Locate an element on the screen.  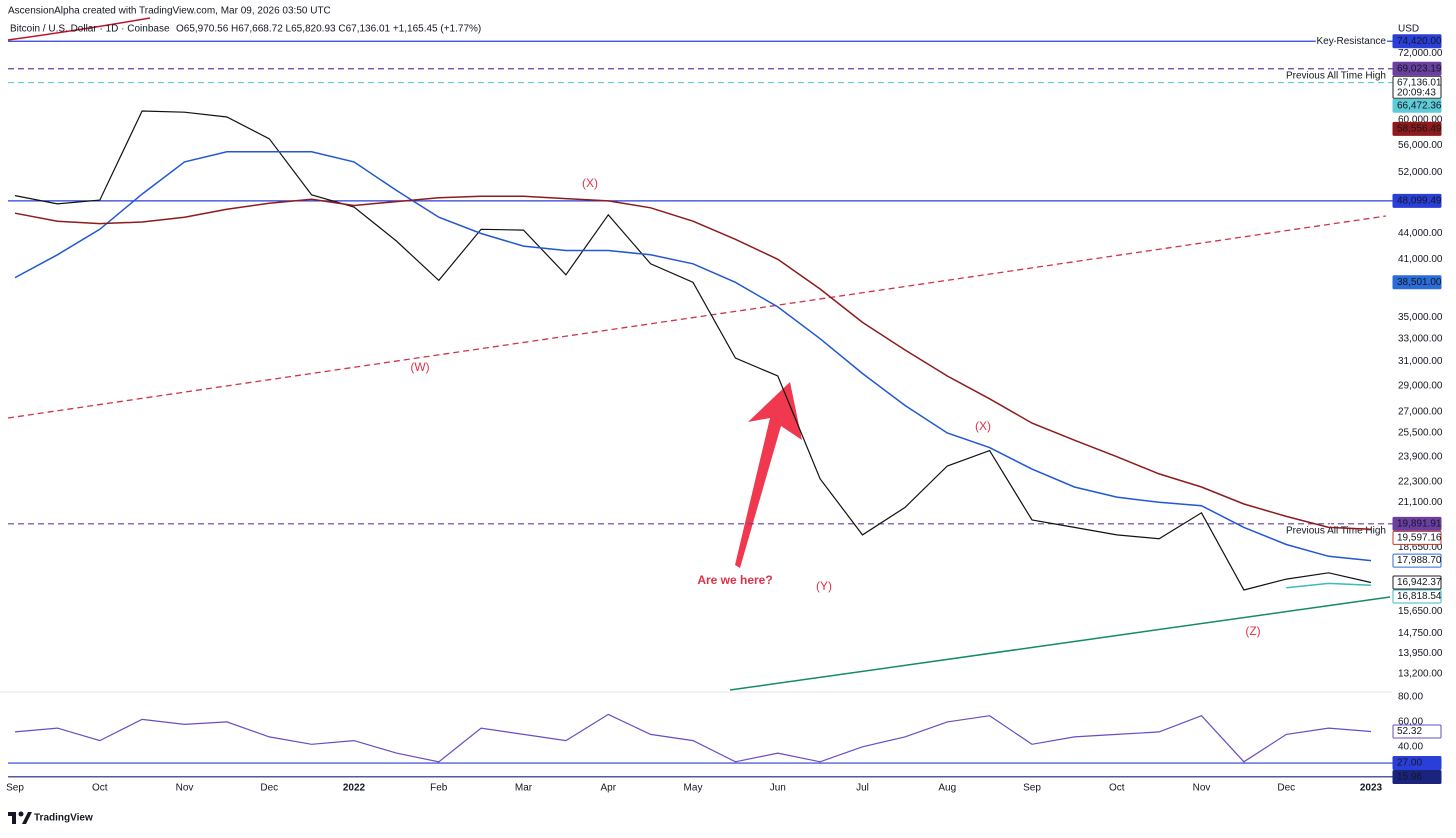
price-label: 16,942.37 is located at coordinates (1419, 582).